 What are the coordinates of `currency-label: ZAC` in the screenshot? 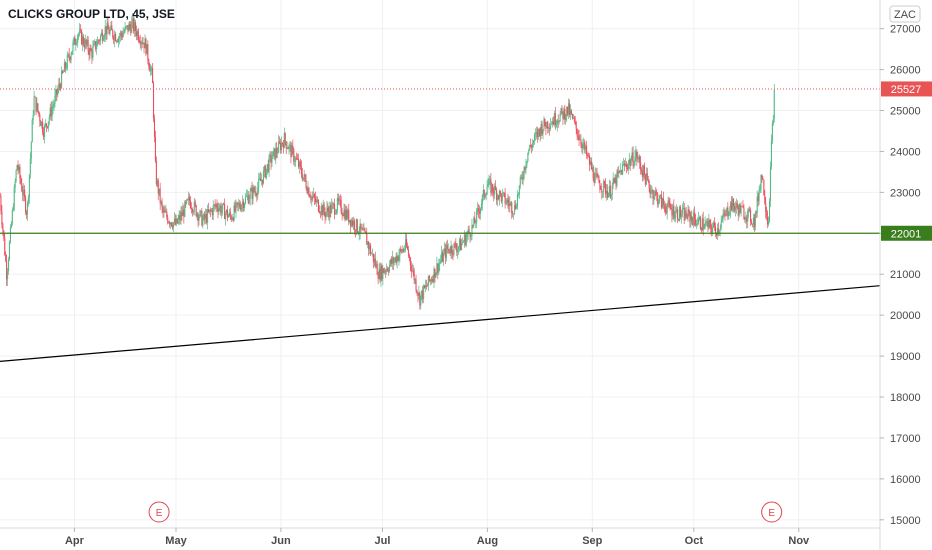 It's located at (905, 15).